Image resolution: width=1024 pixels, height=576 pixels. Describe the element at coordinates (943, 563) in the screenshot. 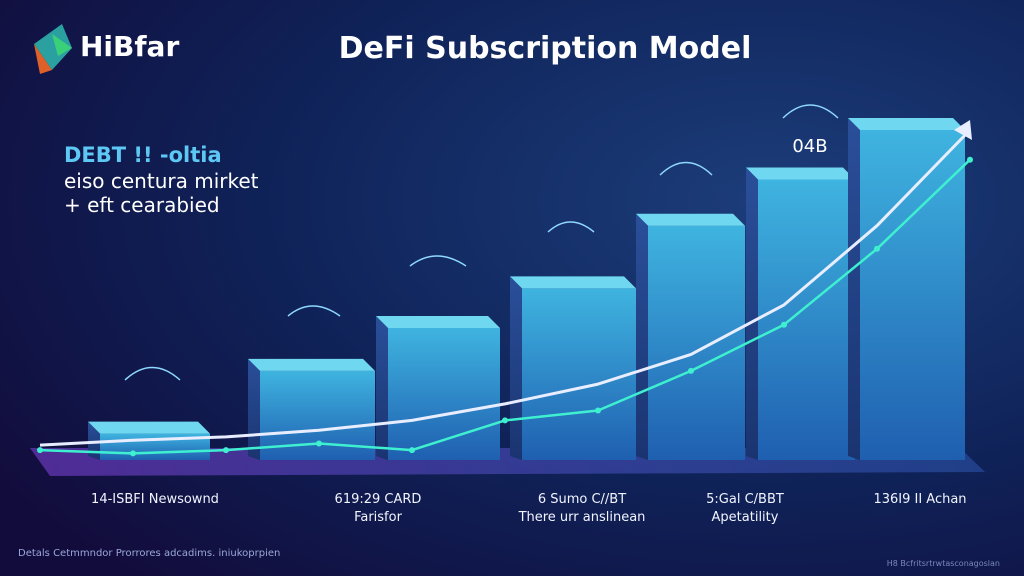

I see `footer-right: H8 Bcfritsrtrwtasconagoslan` at that location.